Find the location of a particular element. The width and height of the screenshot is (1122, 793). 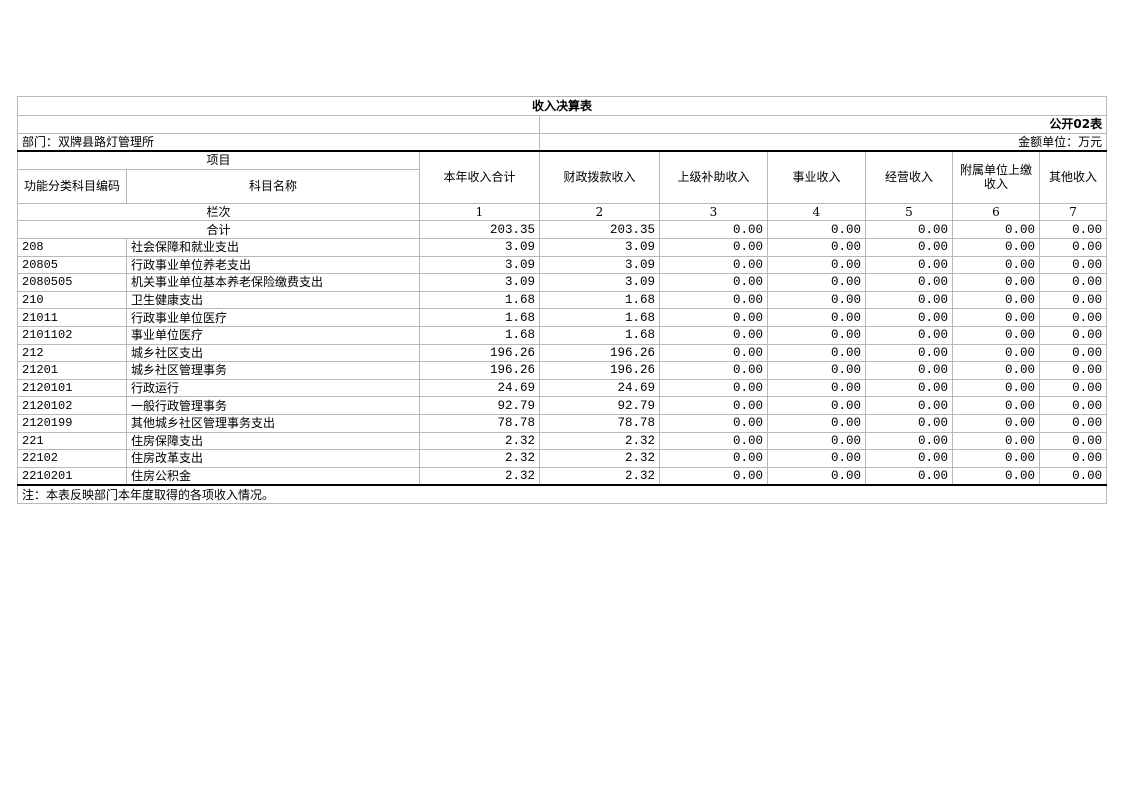

header-name: 科目名称 is located at coordinates (273, 186).